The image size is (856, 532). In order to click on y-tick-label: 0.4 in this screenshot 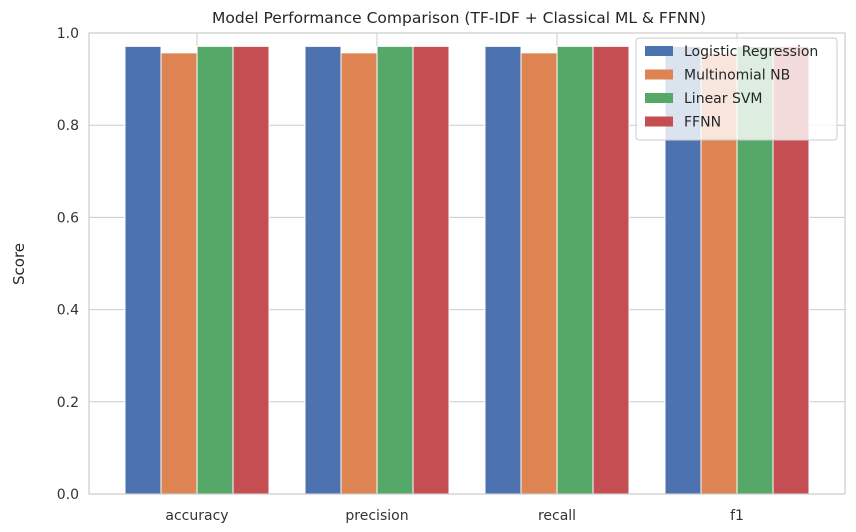, I will do `click(68, 311)`.